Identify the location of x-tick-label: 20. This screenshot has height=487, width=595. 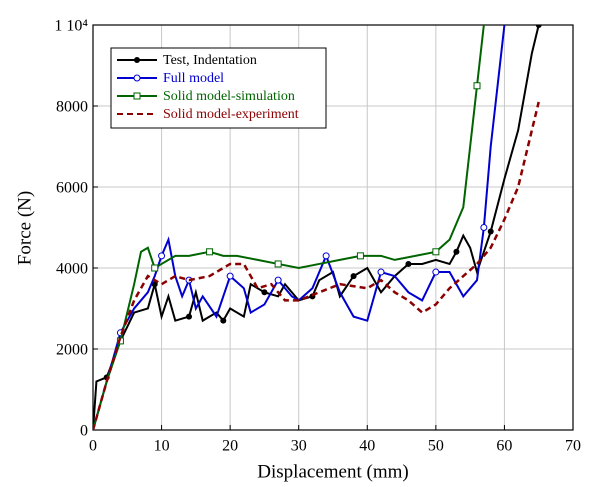
(230, 446).